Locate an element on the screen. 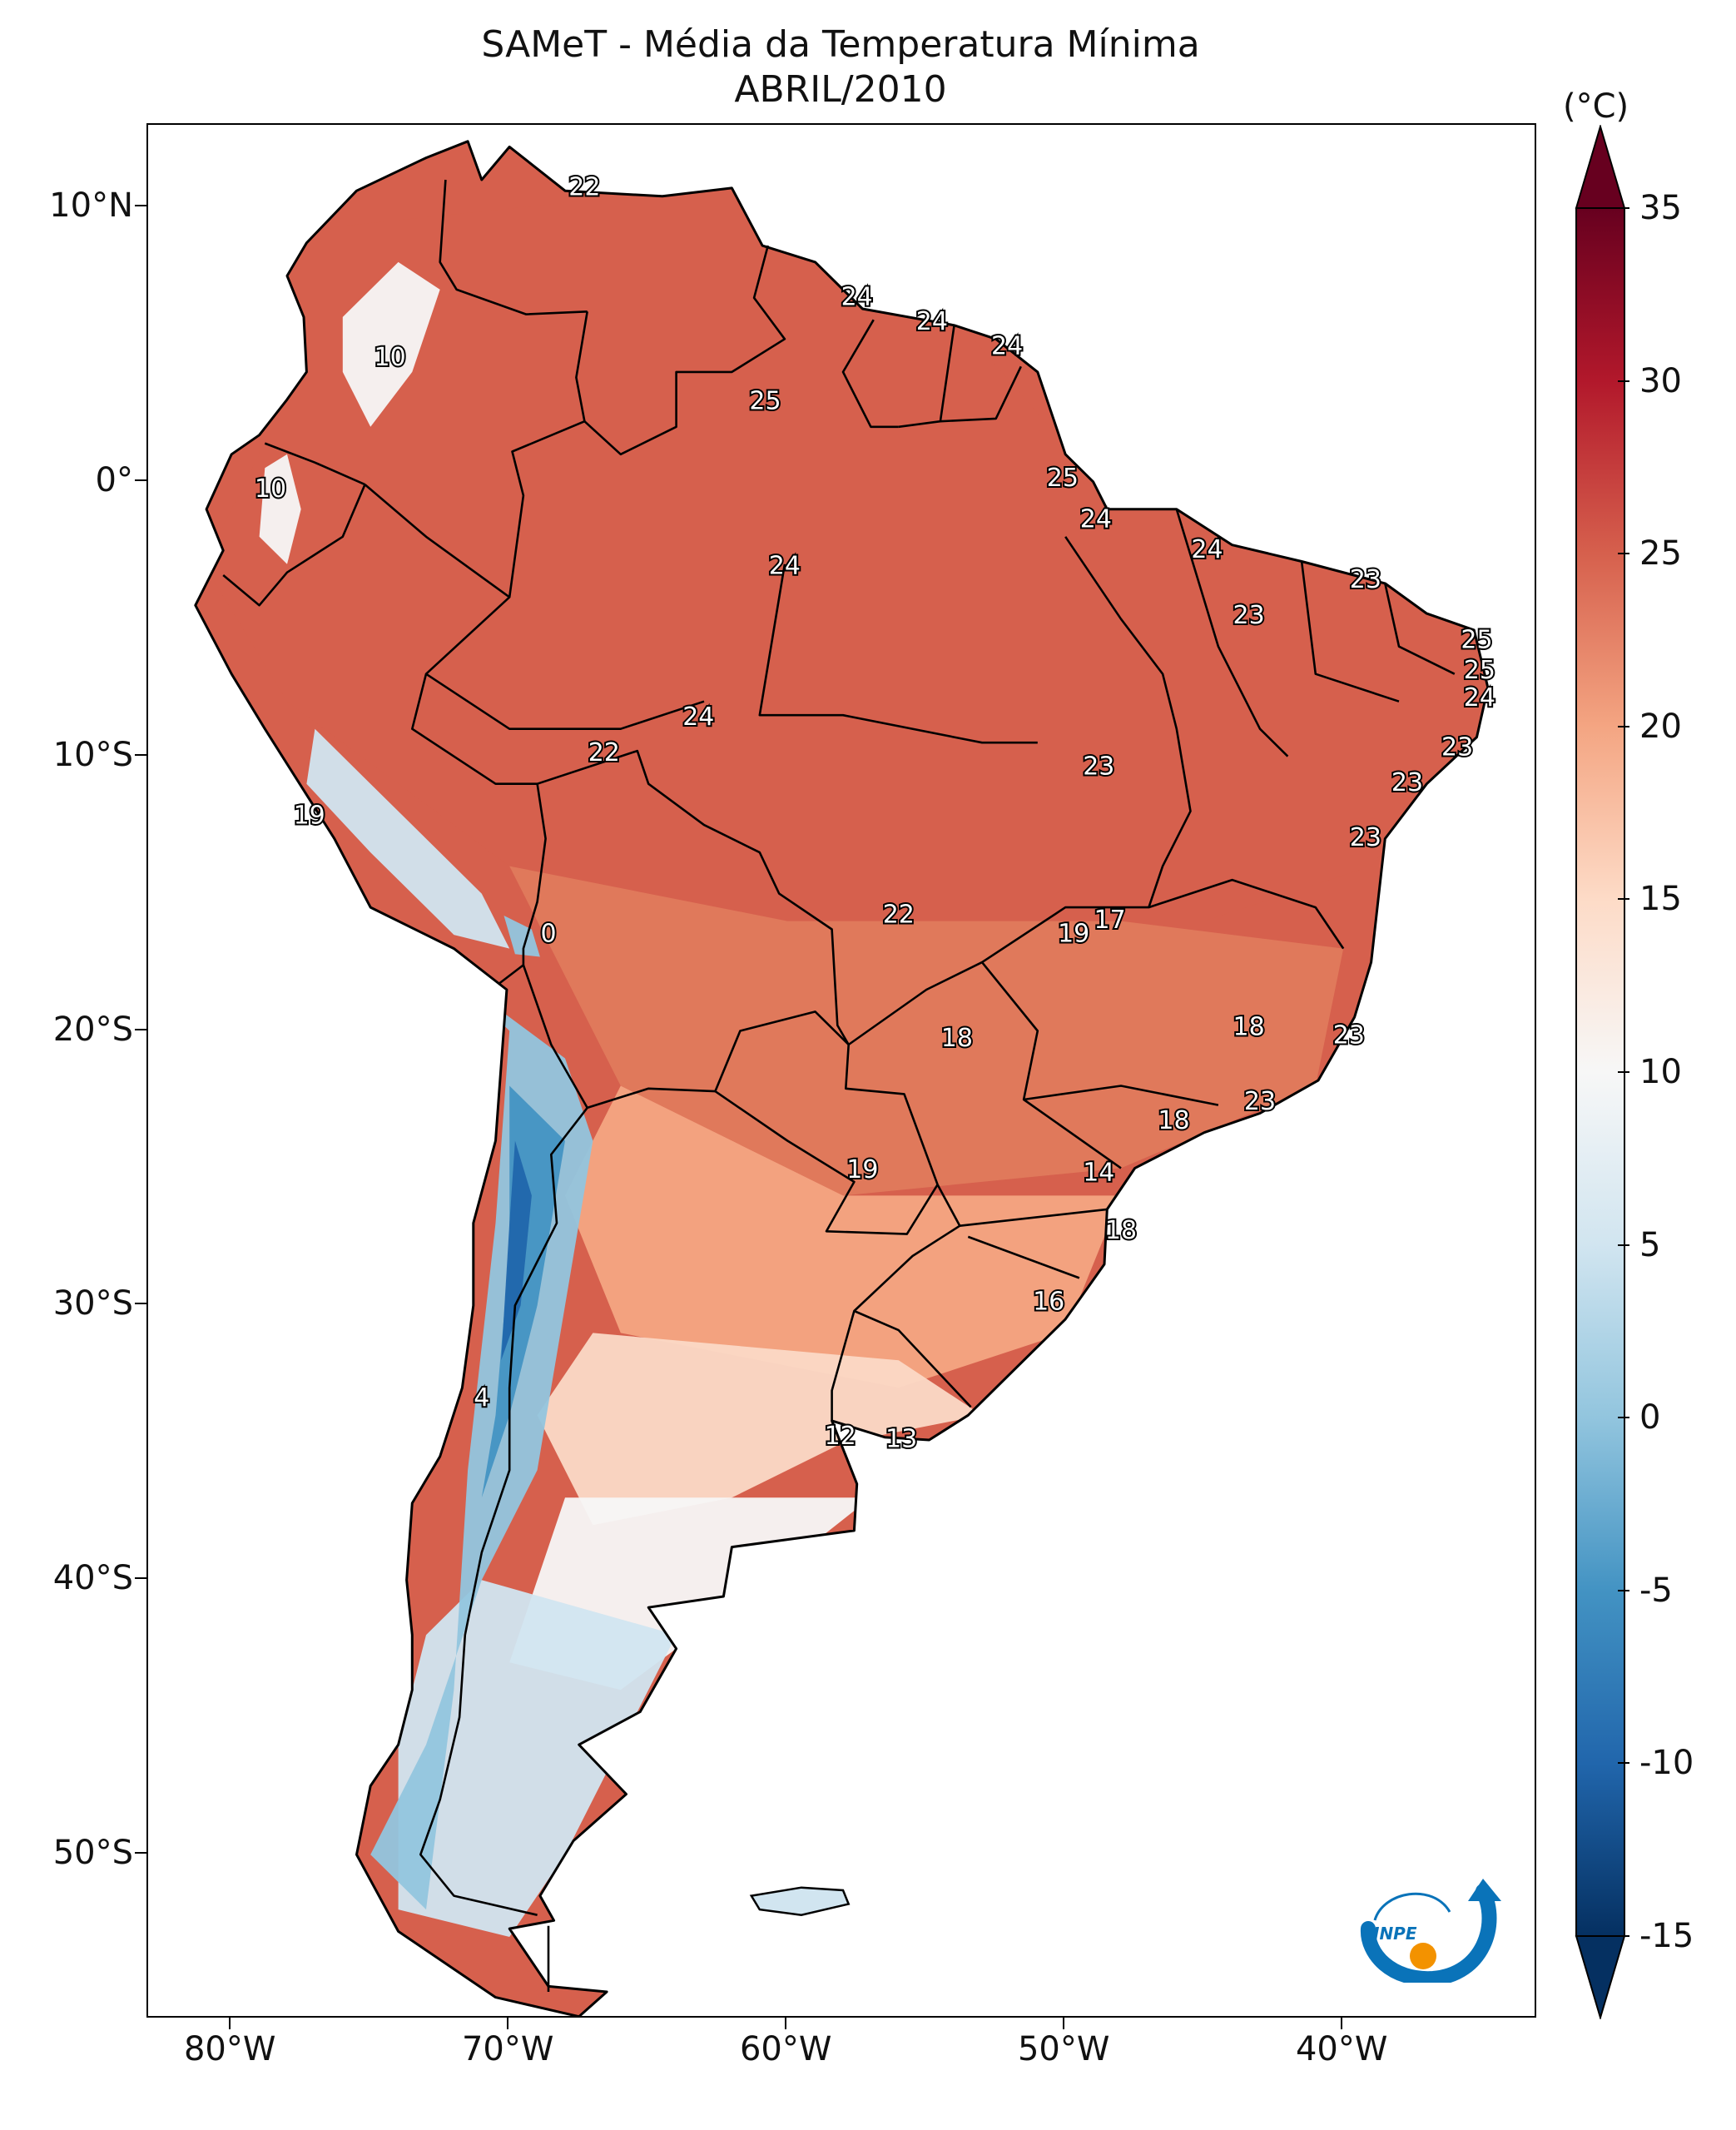 Image resolution: width=1736 pixels, height=2130 pixels. longitude-tick-label: 40°W is located at coordinates (1342, 2049).